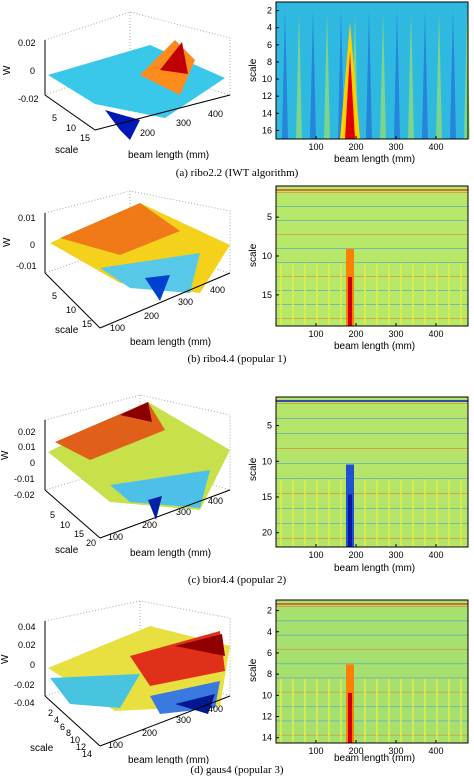  Describe the element at coordinates (5, 659) in the screenshot. I see `z-axis-label: W` at that location.